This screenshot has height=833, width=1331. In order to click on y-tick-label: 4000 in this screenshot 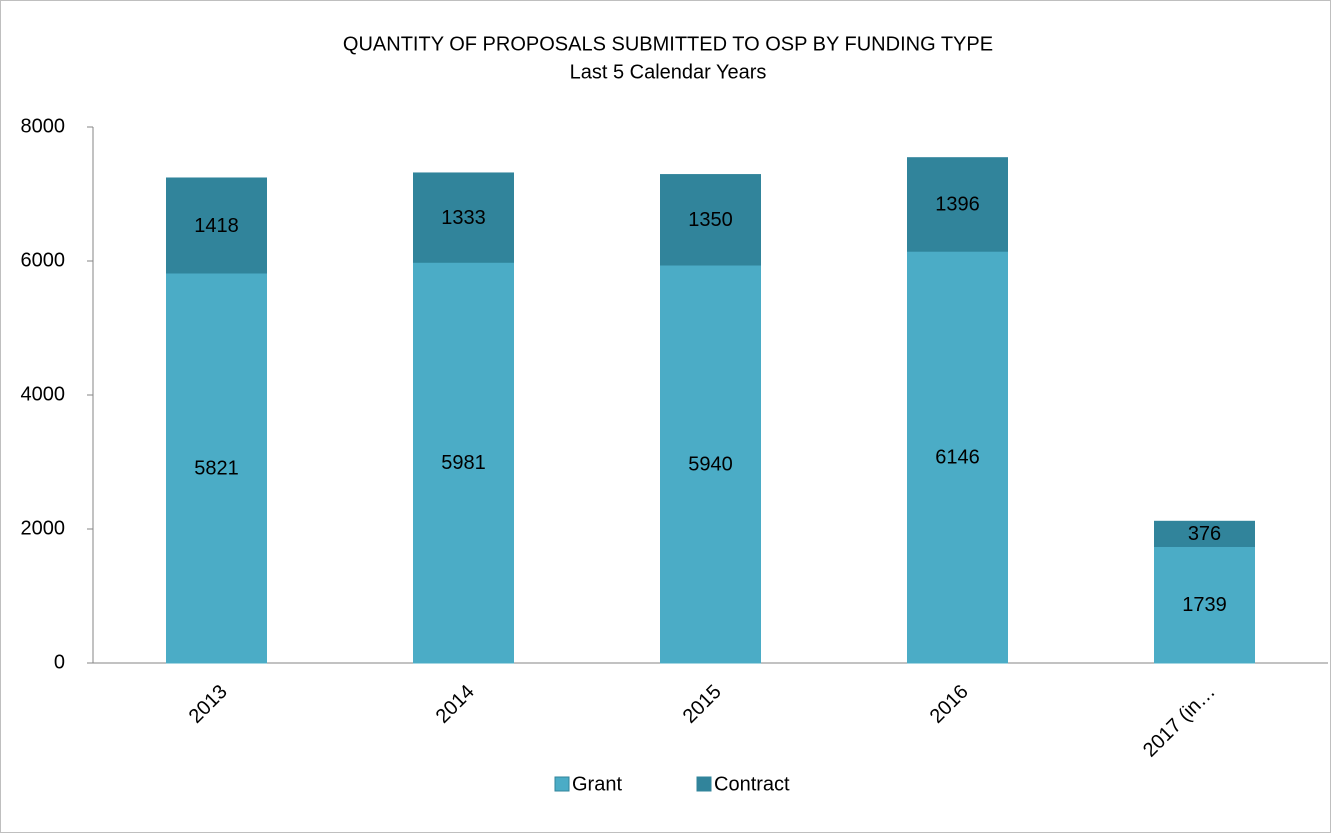, I will do `click(43, 394)`.